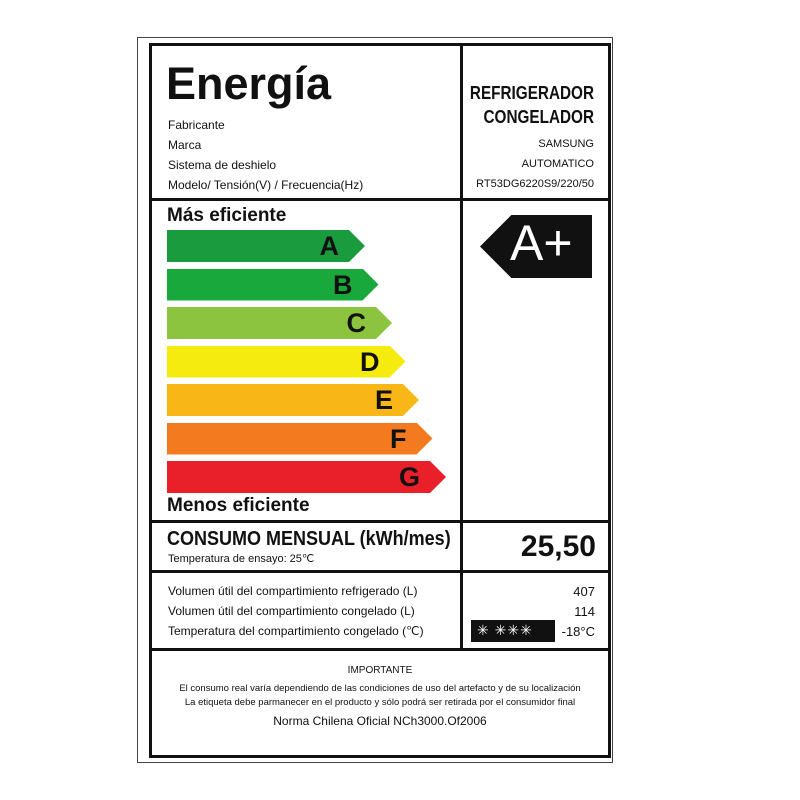 The image size is (800, 800). I want to click on field-modelo: Modelo/ Tensión(V) / Frecuencia(Hz), so click(266, 185).